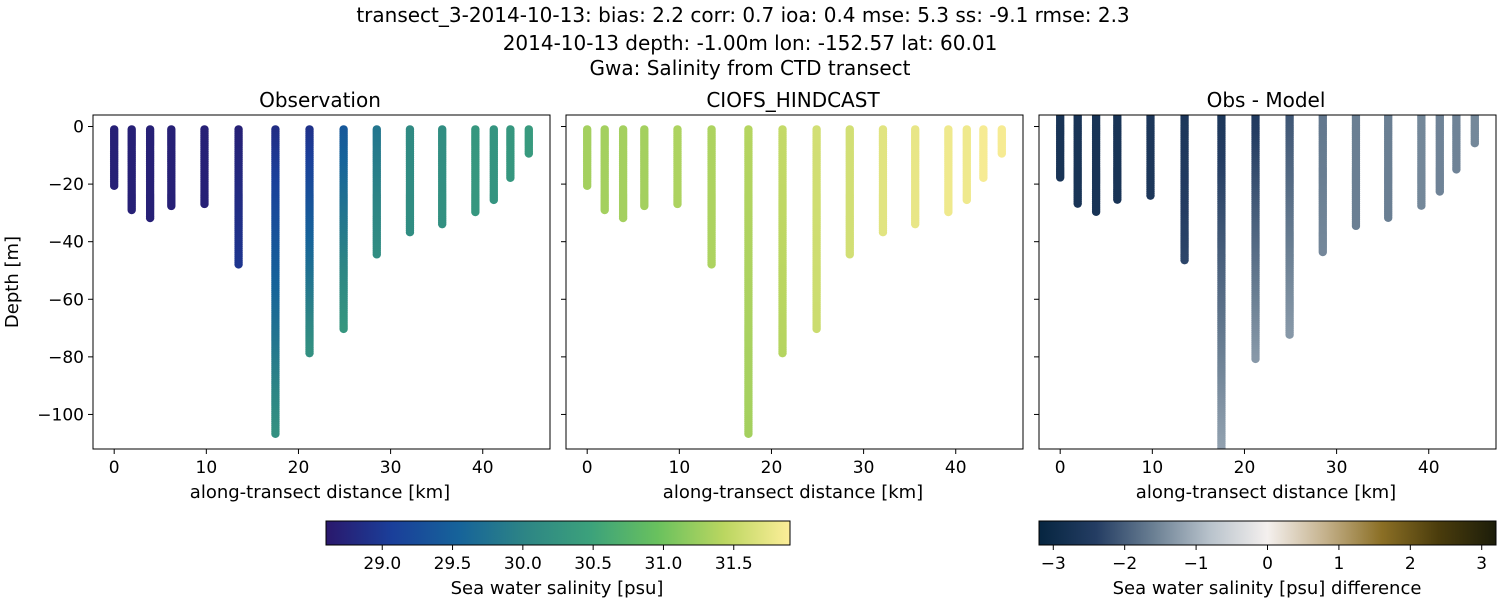 The image size is (1500, 604). Describe the element at coordinates (66, 358) in the screenshot. I see `y-tick-label: −80` at that location.